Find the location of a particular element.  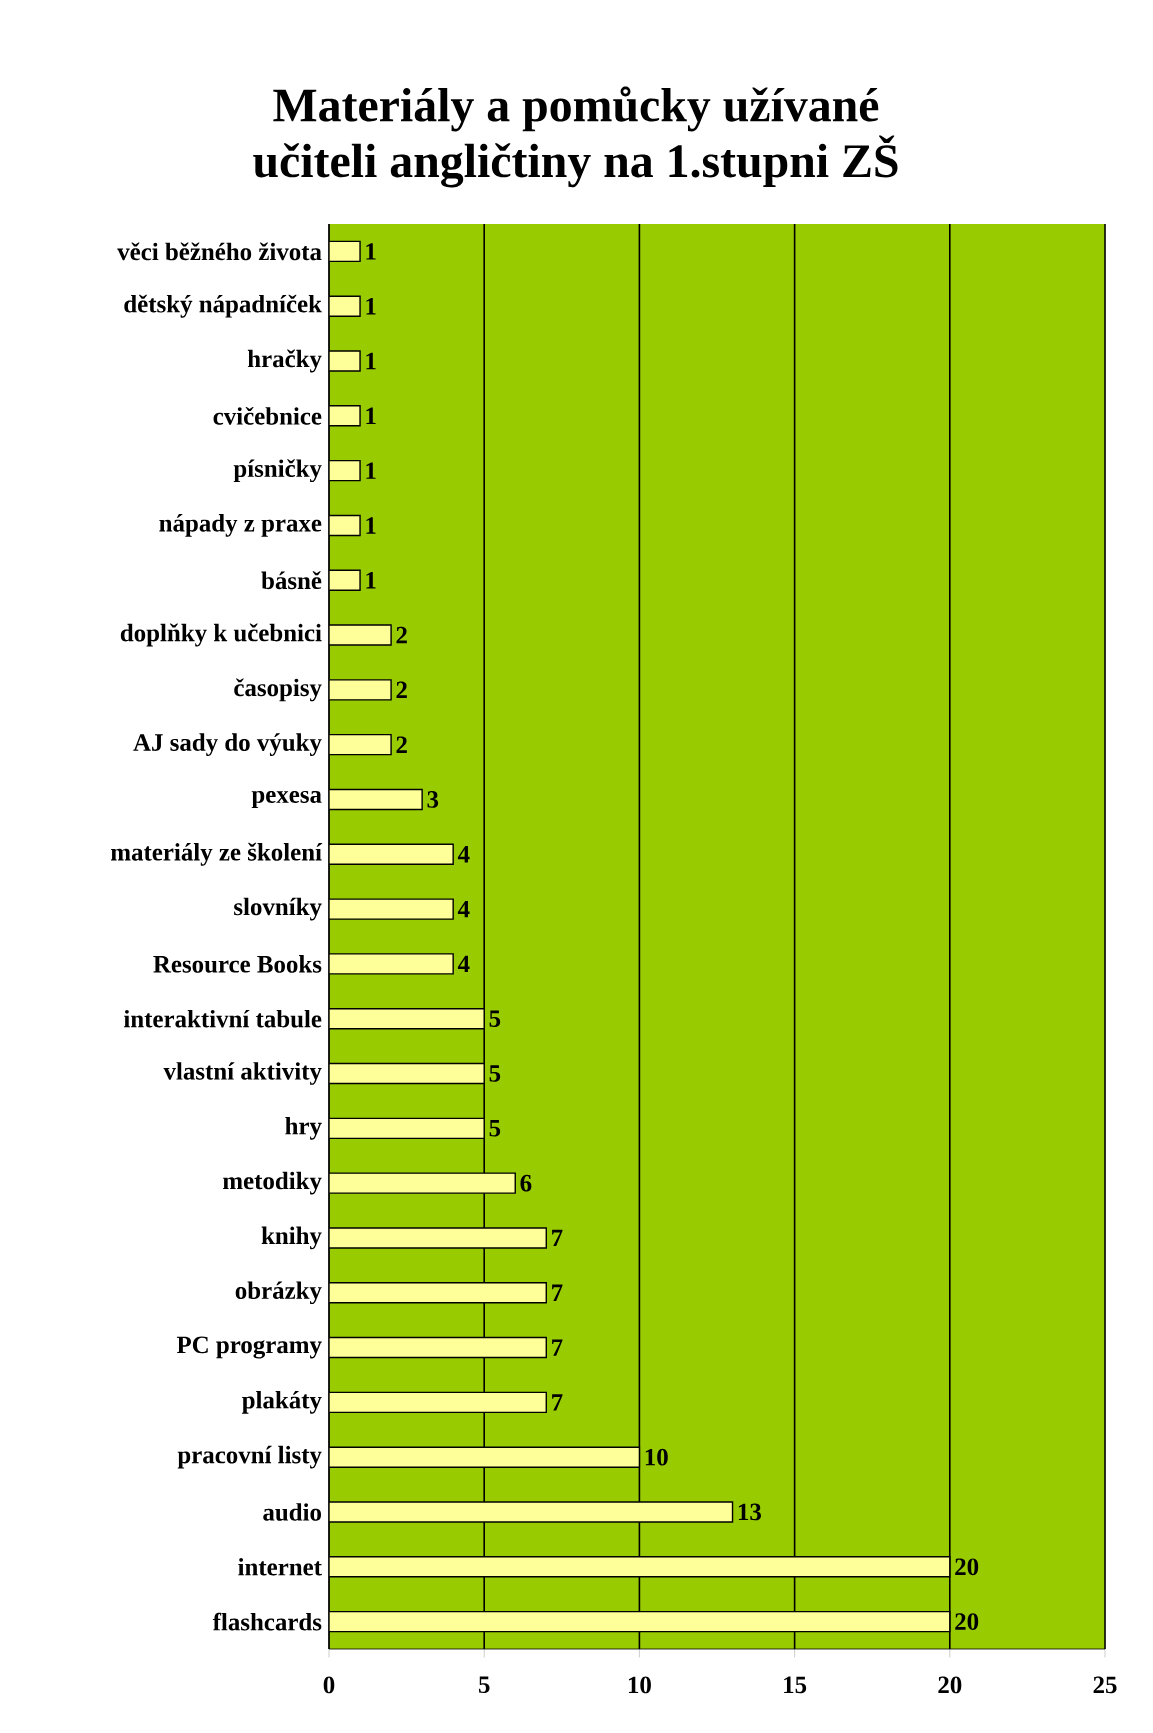

y-tick-label: Resource Books is located at coordinates (237, 964).